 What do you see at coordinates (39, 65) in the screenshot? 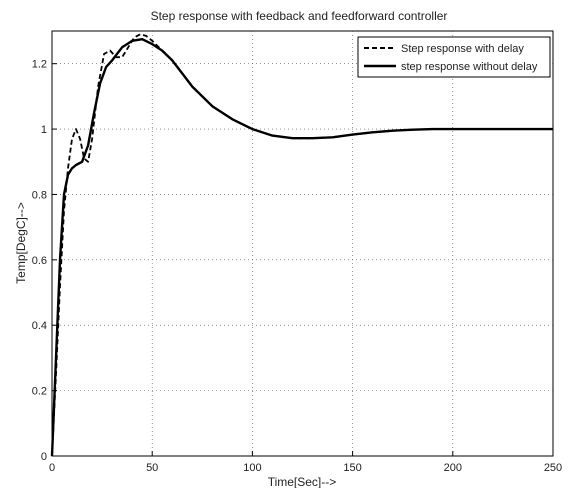
I see `y-tick-label: 1.2` at bounding box center [39, 65].